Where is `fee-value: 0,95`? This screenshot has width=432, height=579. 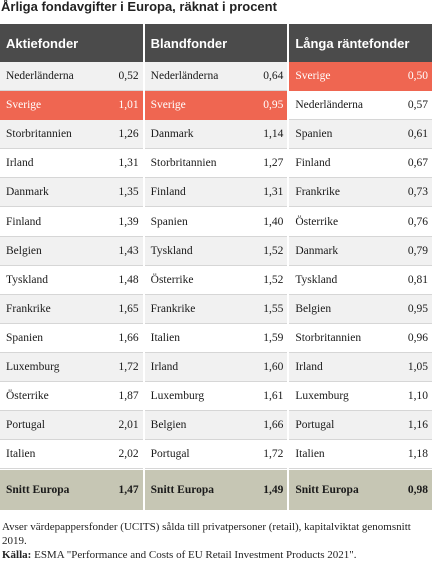 fee-value: 0,95 is located at coordinates (273, 105).